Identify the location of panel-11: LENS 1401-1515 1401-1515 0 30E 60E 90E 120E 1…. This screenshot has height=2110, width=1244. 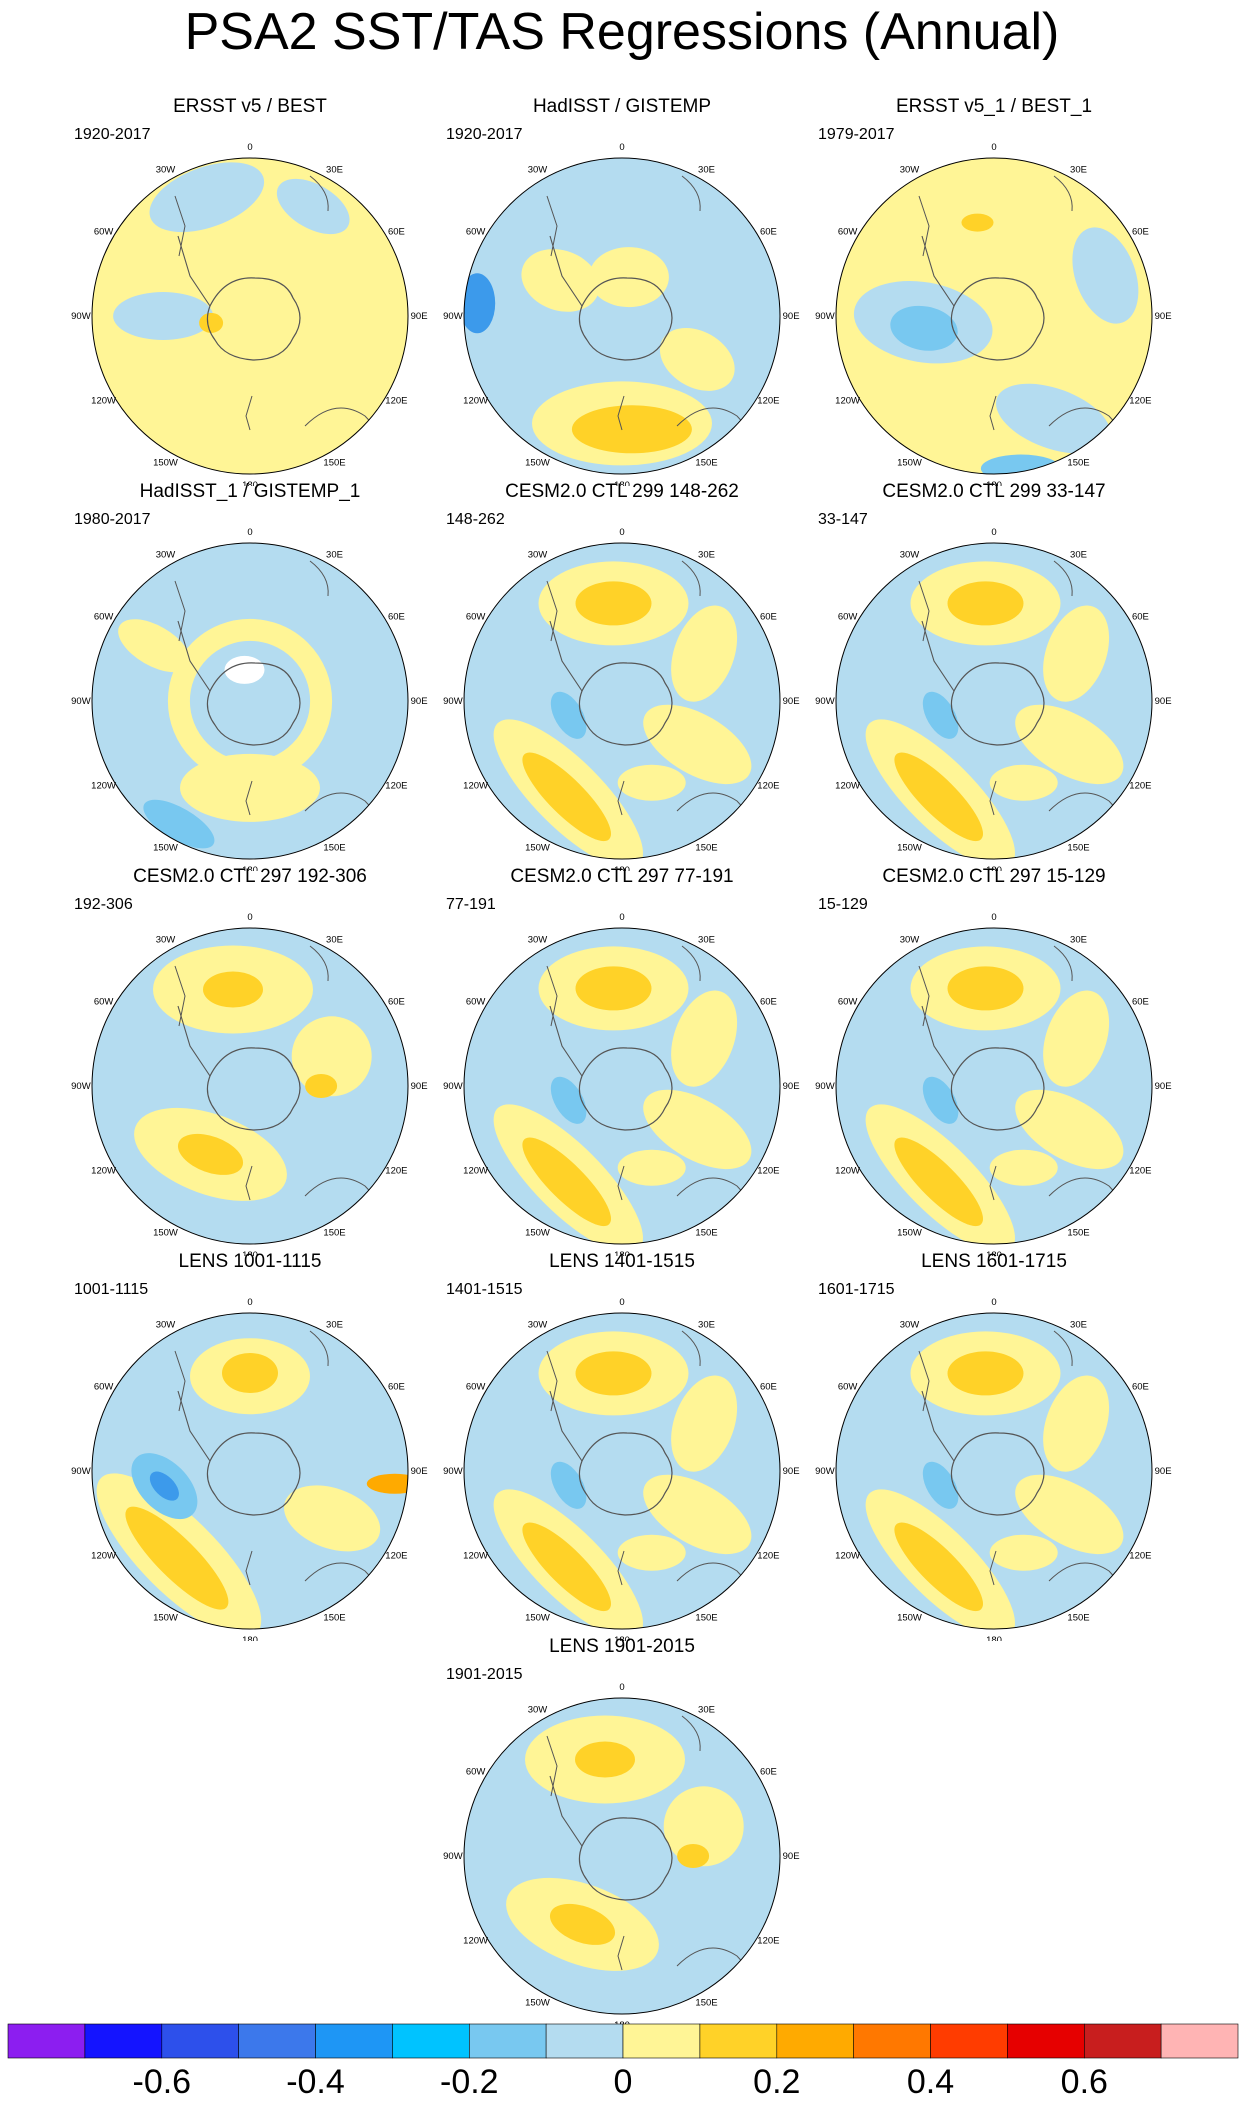
(622, 1446).